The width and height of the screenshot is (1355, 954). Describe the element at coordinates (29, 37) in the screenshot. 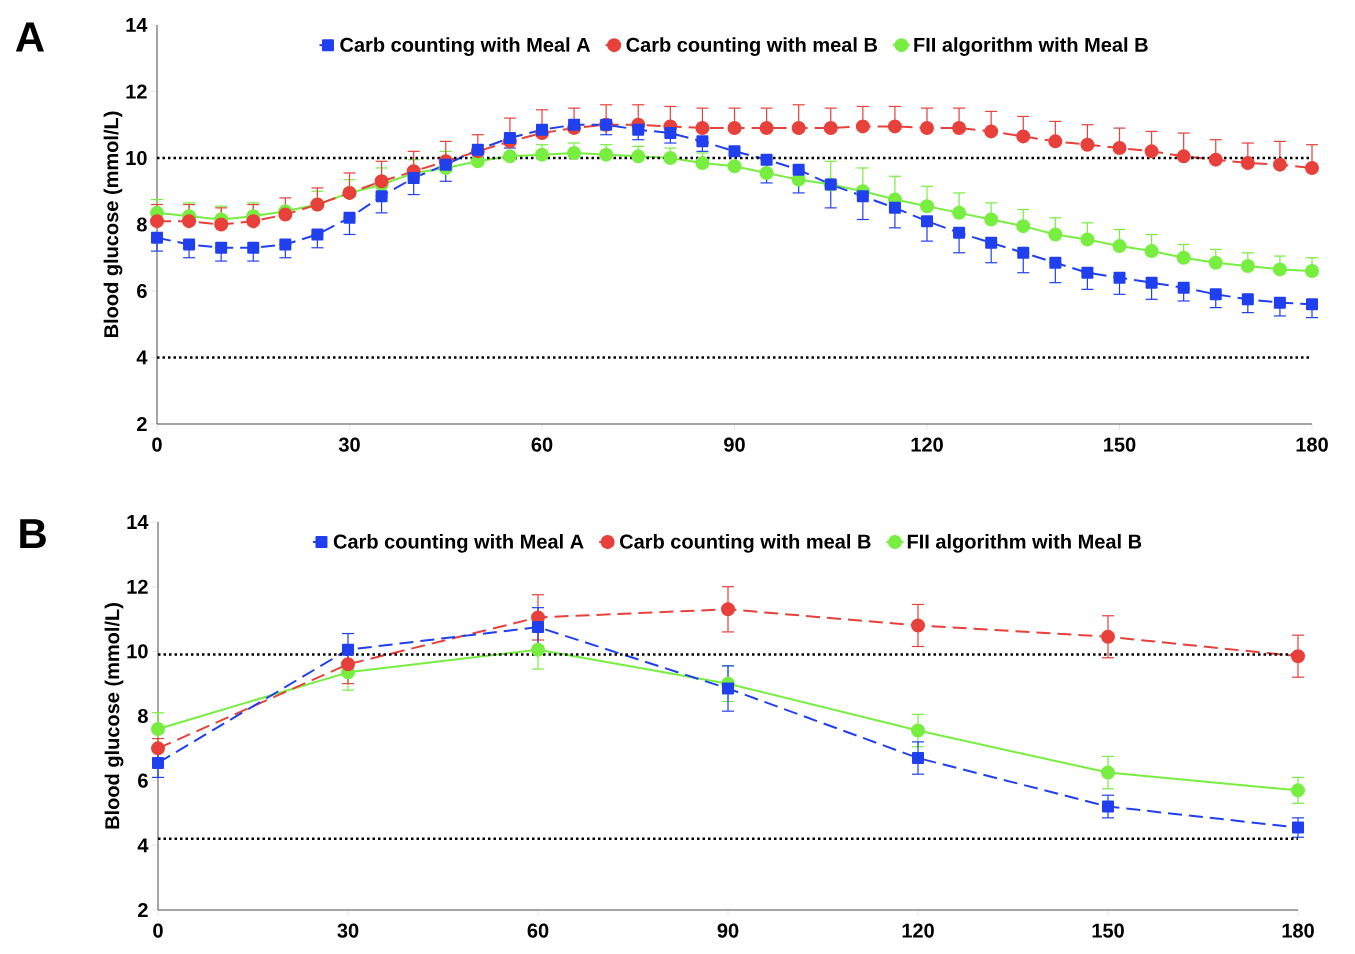

I see `text: A` at that location.